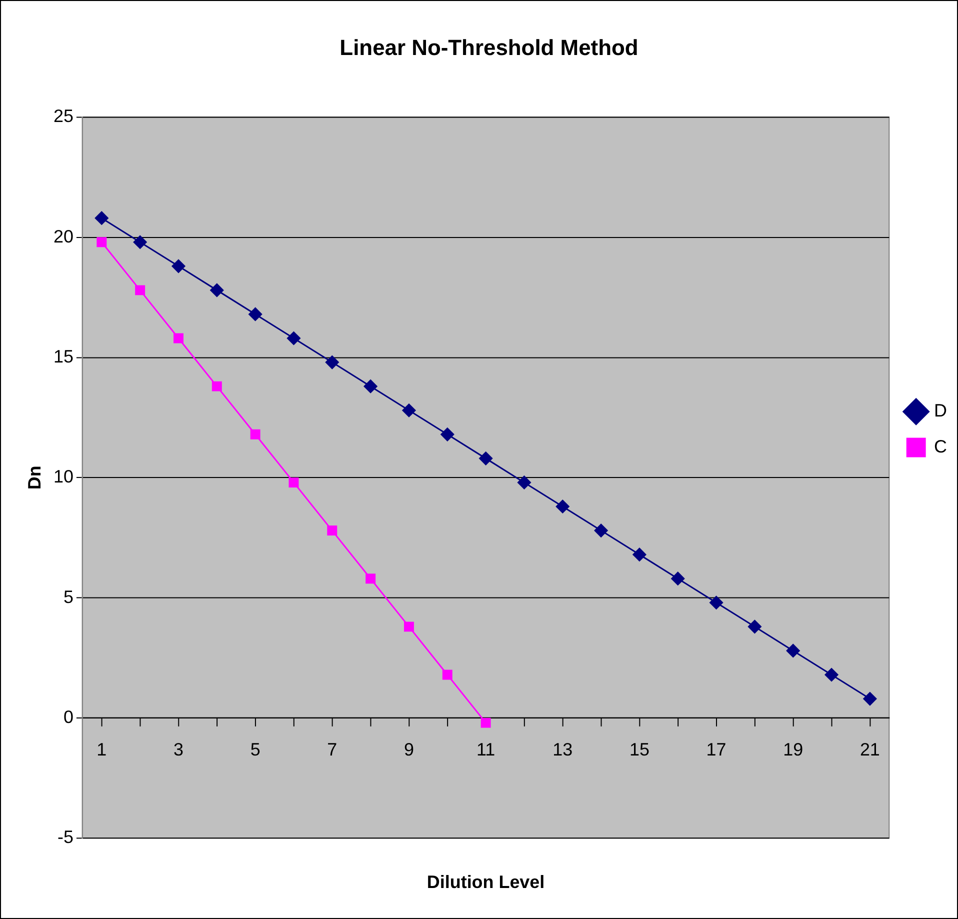  I want to click on x-tick-label: 15, so click(639, 750).